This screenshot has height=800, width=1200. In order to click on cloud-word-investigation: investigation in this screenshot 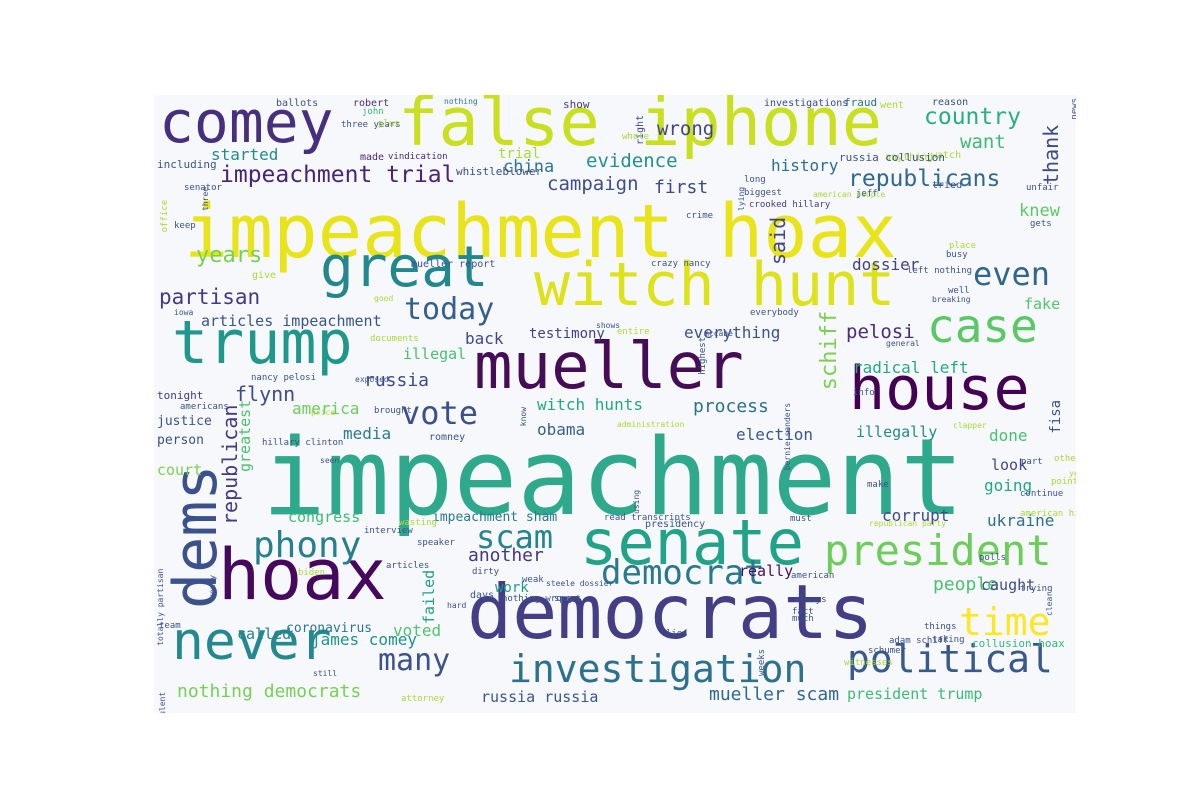, I will do `click(658, 669)`.